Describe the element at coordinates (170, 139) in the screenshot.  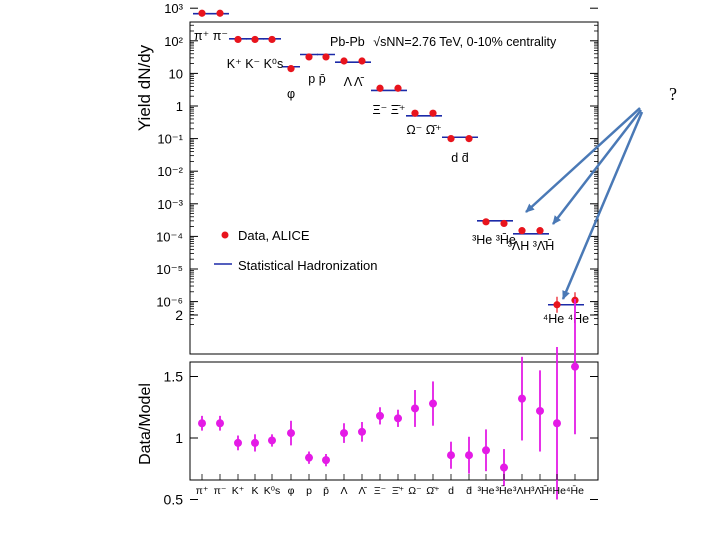
I see `yield-tick-label: 10⁻¹` at that location.